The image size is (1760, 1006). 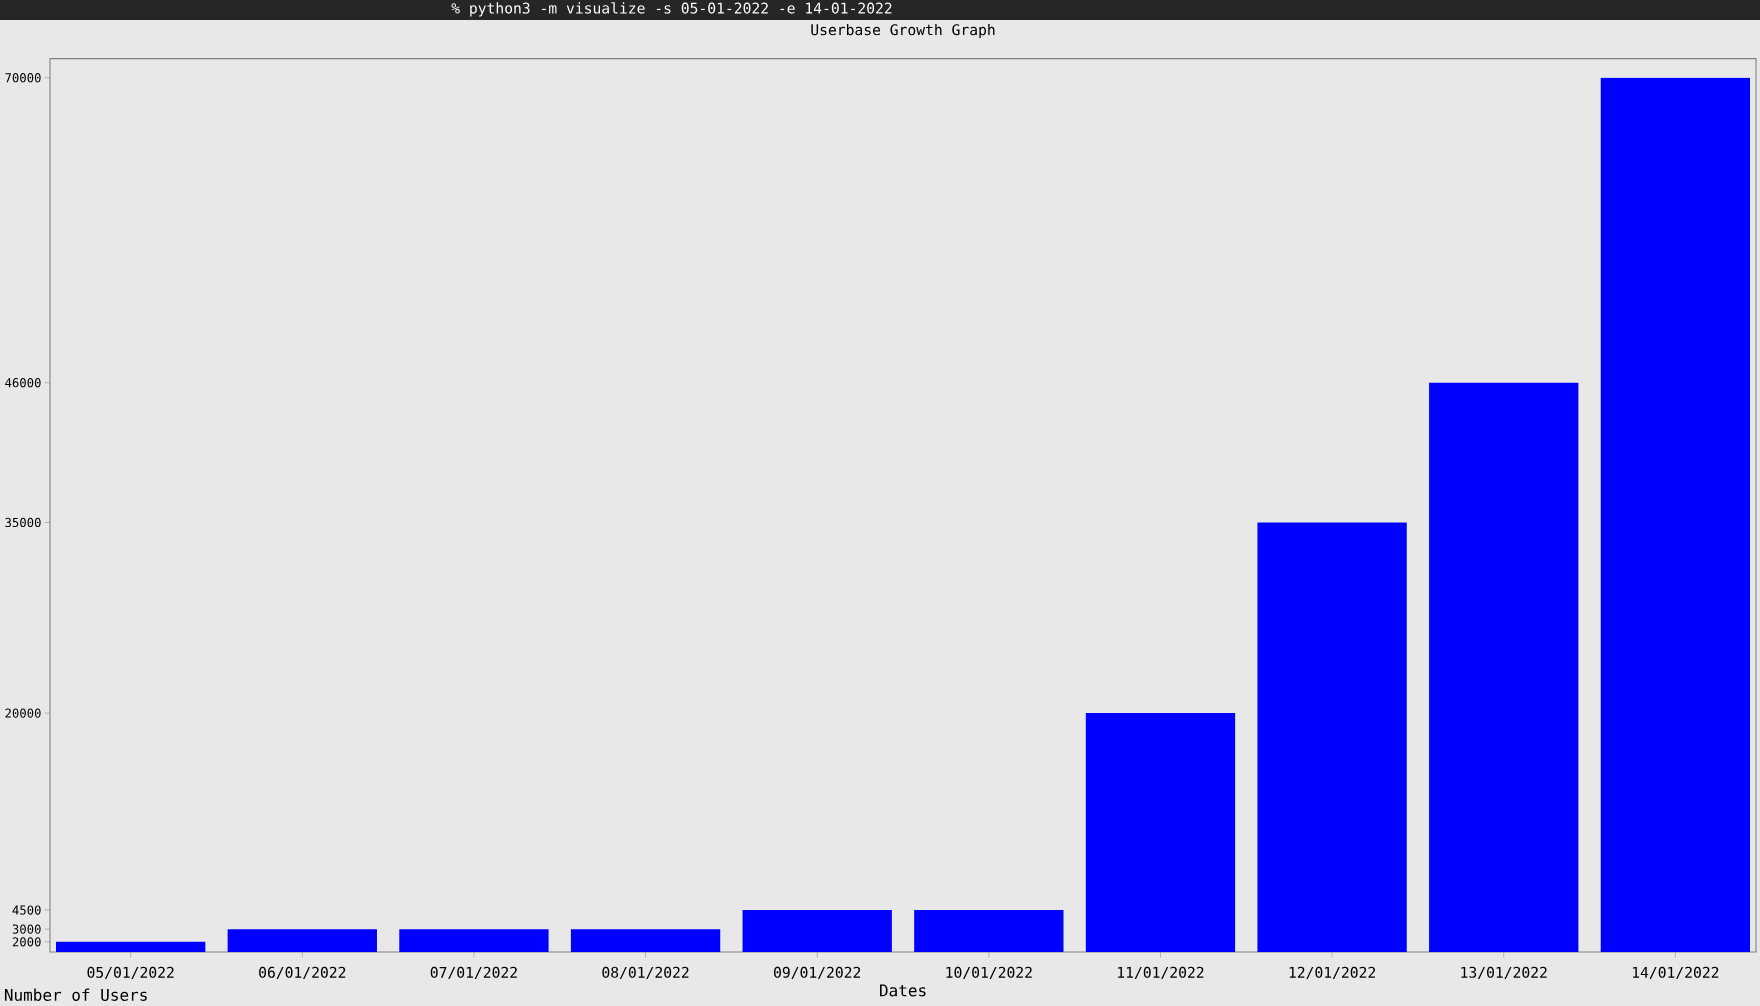 What do you see at coordinates (903, 990) in the screenshot?
I see `x-axis-title: Dates` at bounding box center [903, 990].